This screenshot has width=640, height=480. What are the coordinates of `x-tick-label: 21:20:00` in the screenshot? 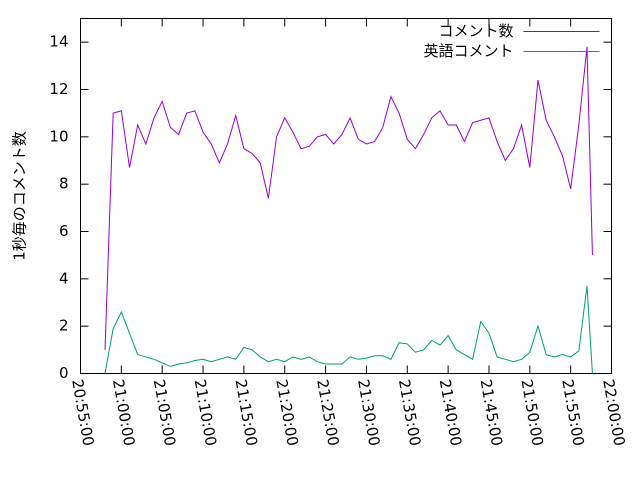 It's located at (286, 412).